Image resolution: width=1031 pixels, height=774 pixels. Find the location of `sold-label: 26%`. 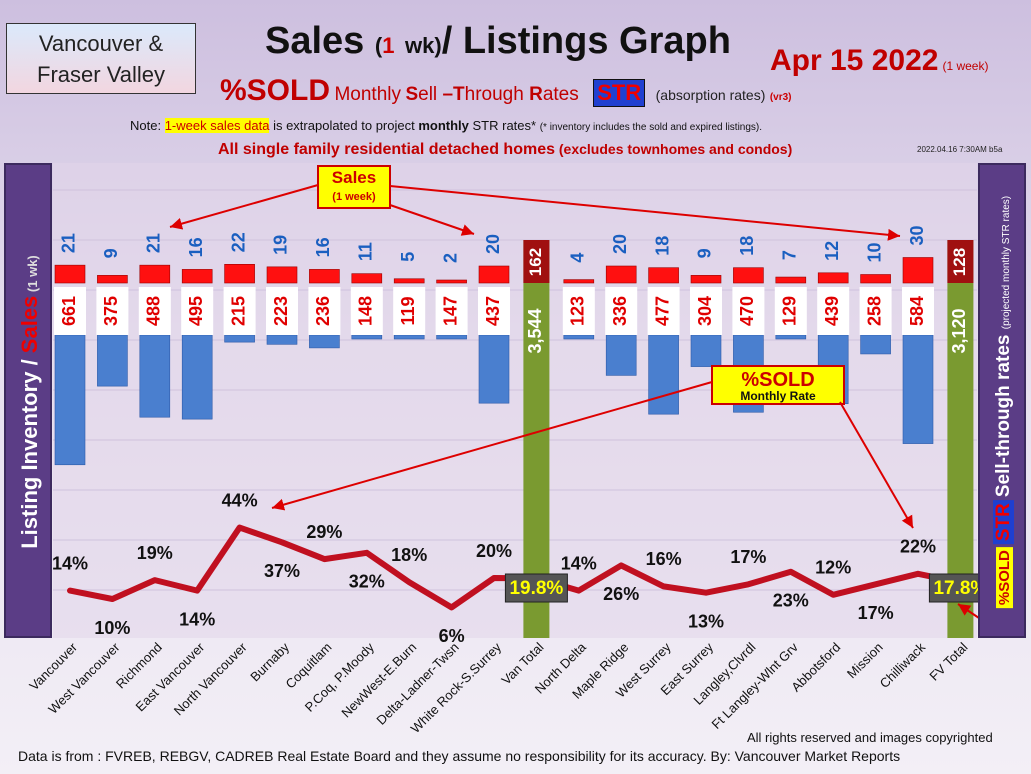

sold-label: 26% is located at coordinates (621, 594).